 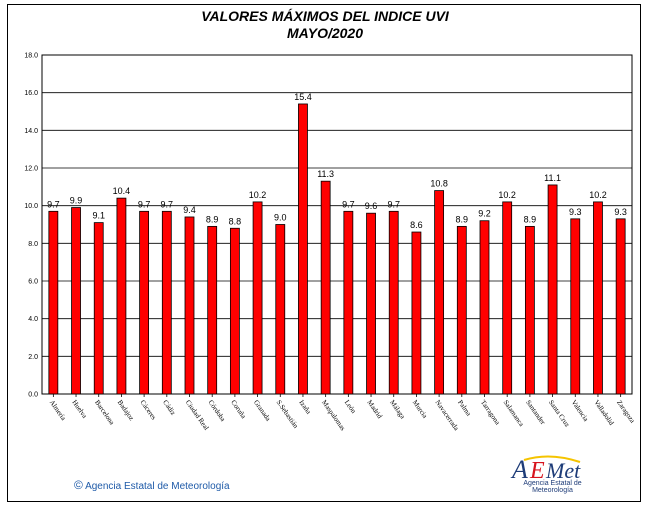 I want to click on svg-text: E, so click(x=537, y=471).